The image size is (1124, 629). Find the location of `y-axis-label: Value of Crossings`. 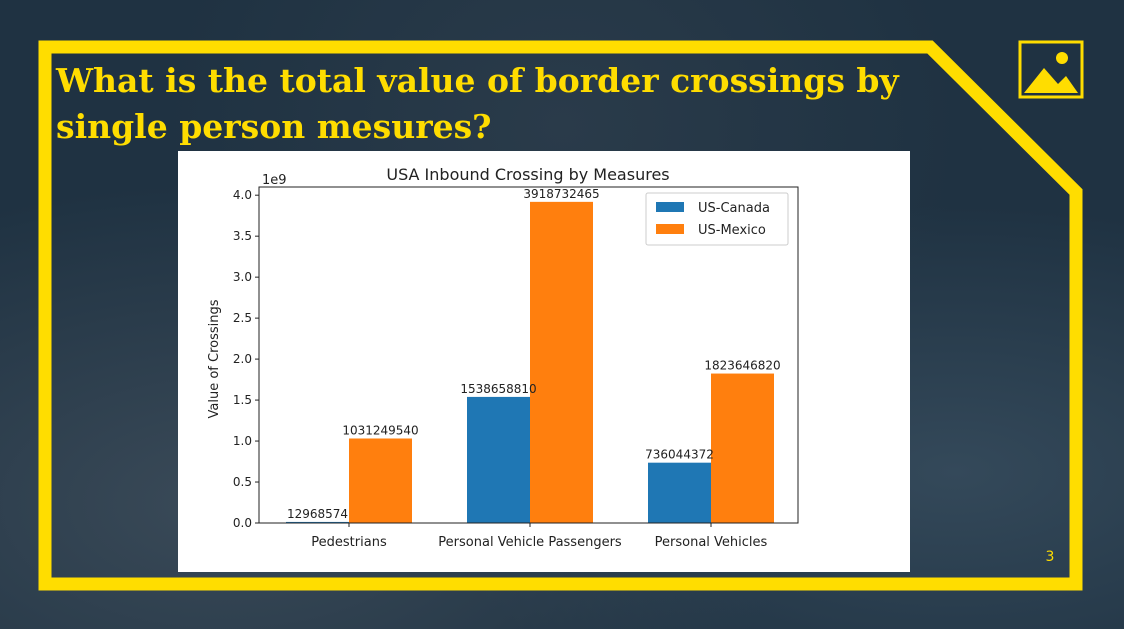

y-axis-label: Value of Crossings is located at coordinates (214, 358).